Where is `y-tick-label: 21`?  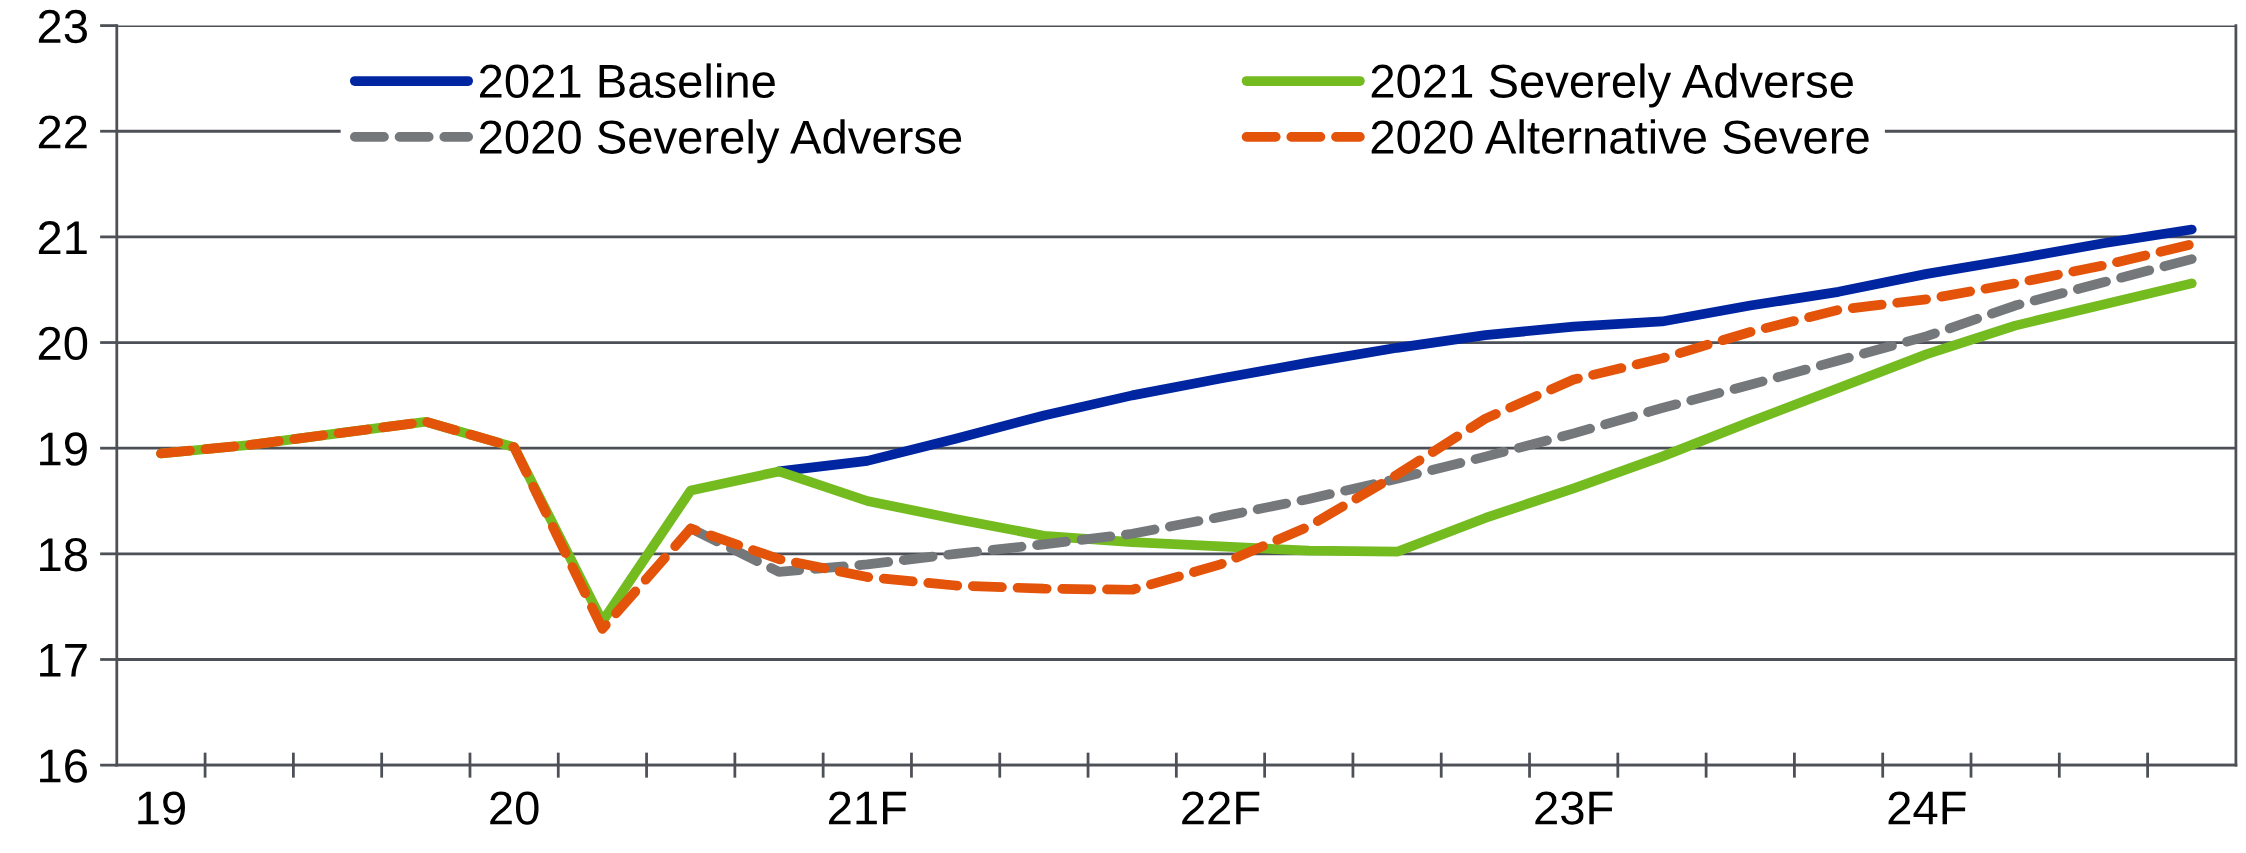
y-tick-label: 21 is located at coordinates (62, 237).